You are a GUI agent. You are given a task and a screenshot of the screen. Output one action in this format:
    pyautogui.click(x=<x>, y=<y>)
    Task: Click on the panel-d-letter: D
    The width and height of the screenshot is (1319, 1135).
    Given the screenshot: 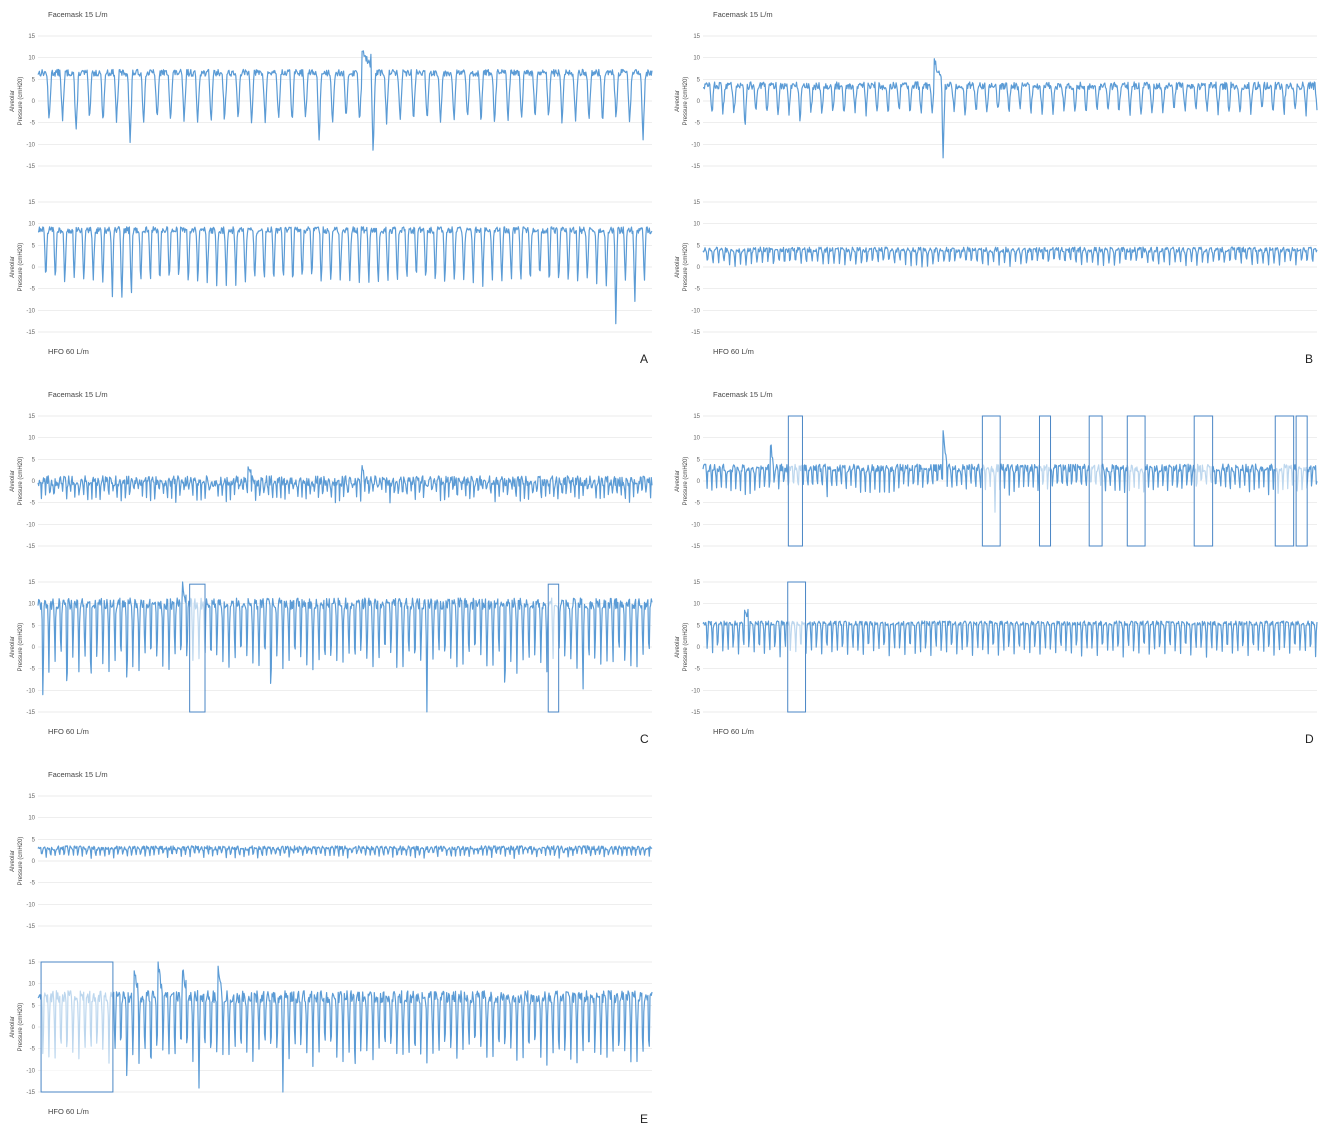 What is the action you would take?
    pyautogui.click(x=1309, y=739)
    